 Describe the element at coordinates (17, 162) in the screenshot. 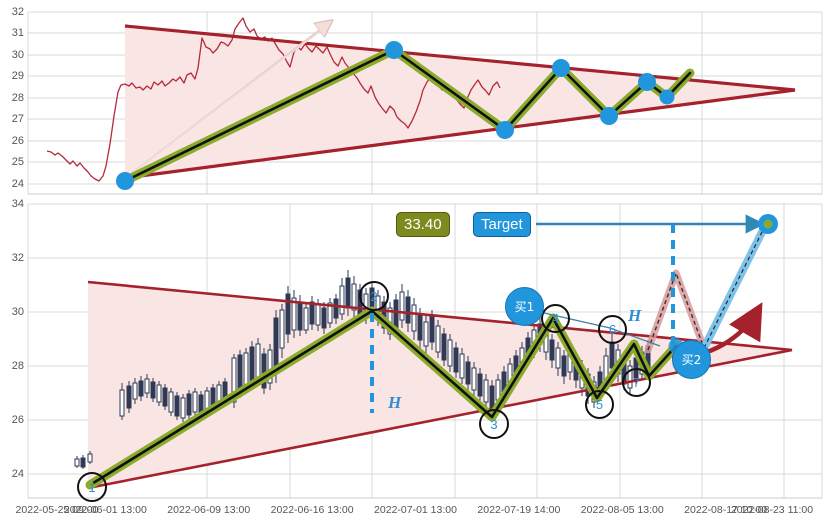

I see `upper-ytick-7: 25` at that location.